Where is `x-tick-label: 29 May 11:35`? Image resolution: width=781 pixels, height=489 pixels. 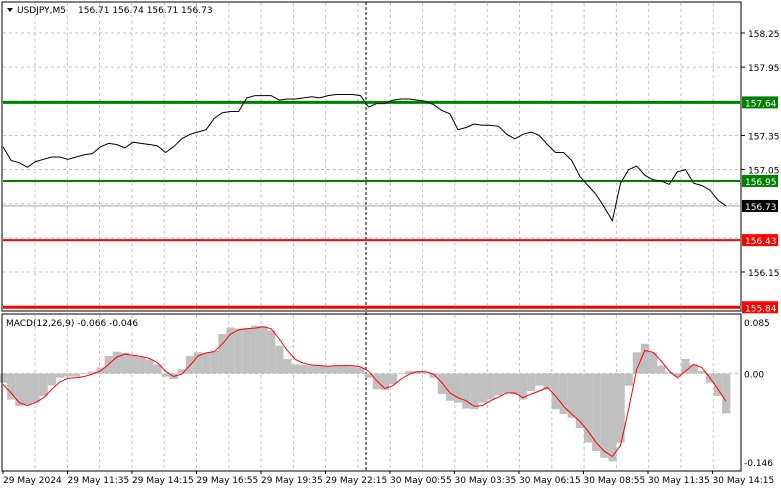 x-tick-label: 29 May 11:35 is located at coordinates (99, 481).